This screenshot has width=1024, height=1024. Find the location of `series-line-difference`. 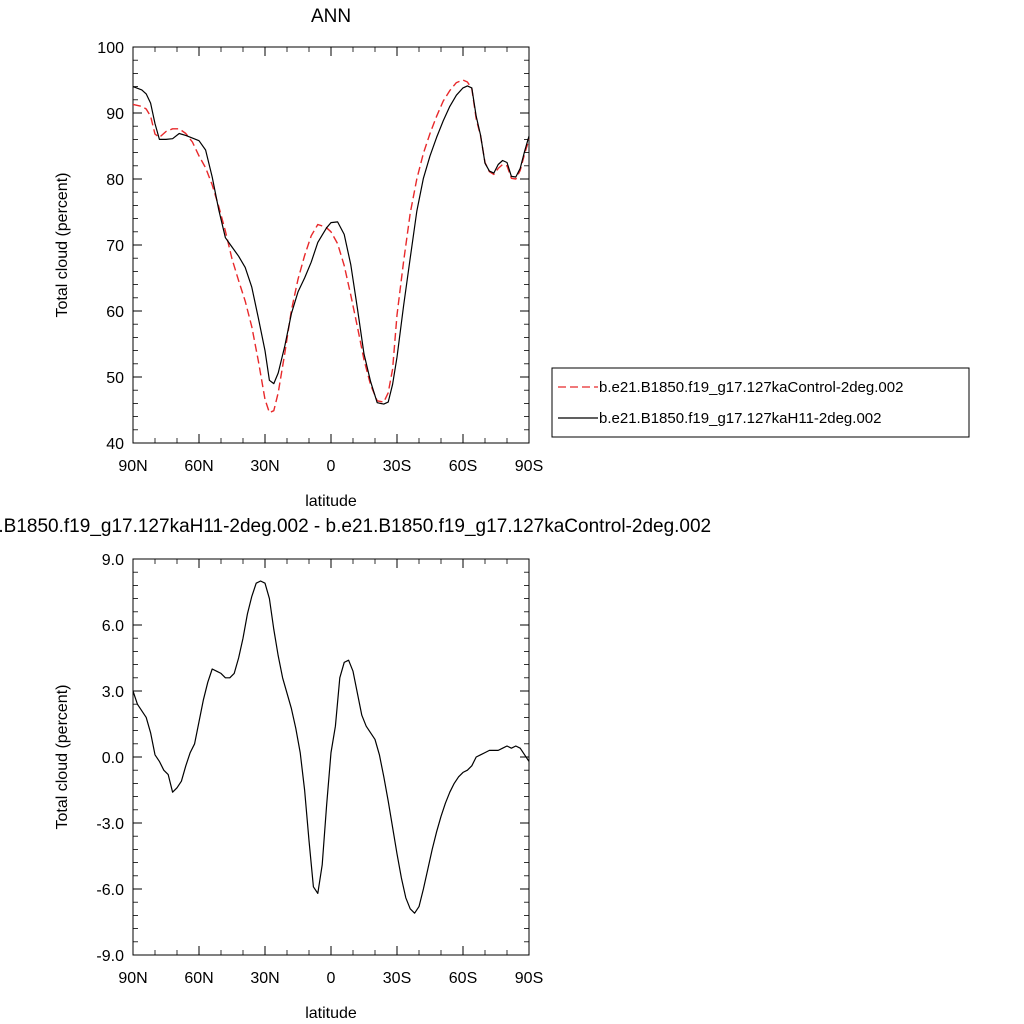

series-line-difference is located at coordinates (331, 747).